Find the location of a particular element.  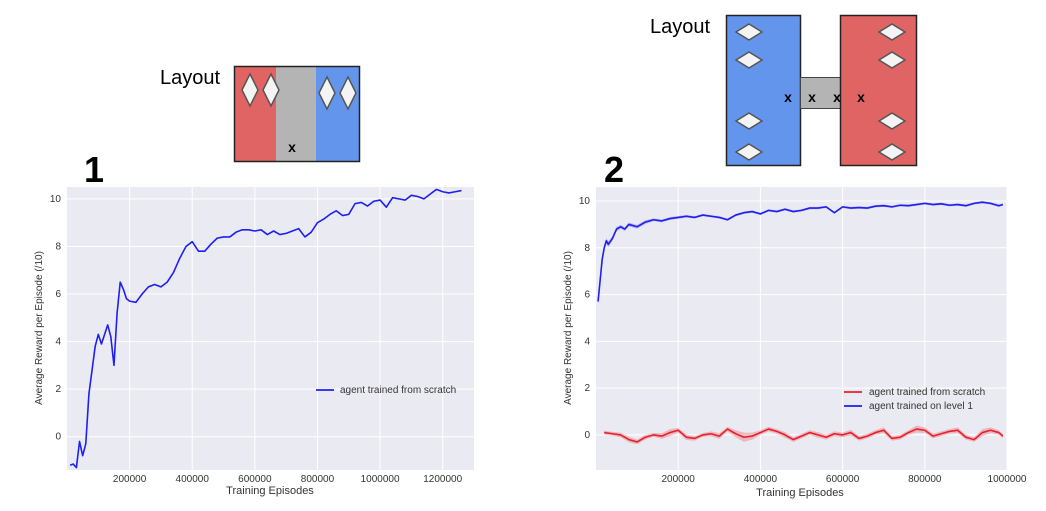

layout-2-label: Layout is located at coordinates (680, 27).